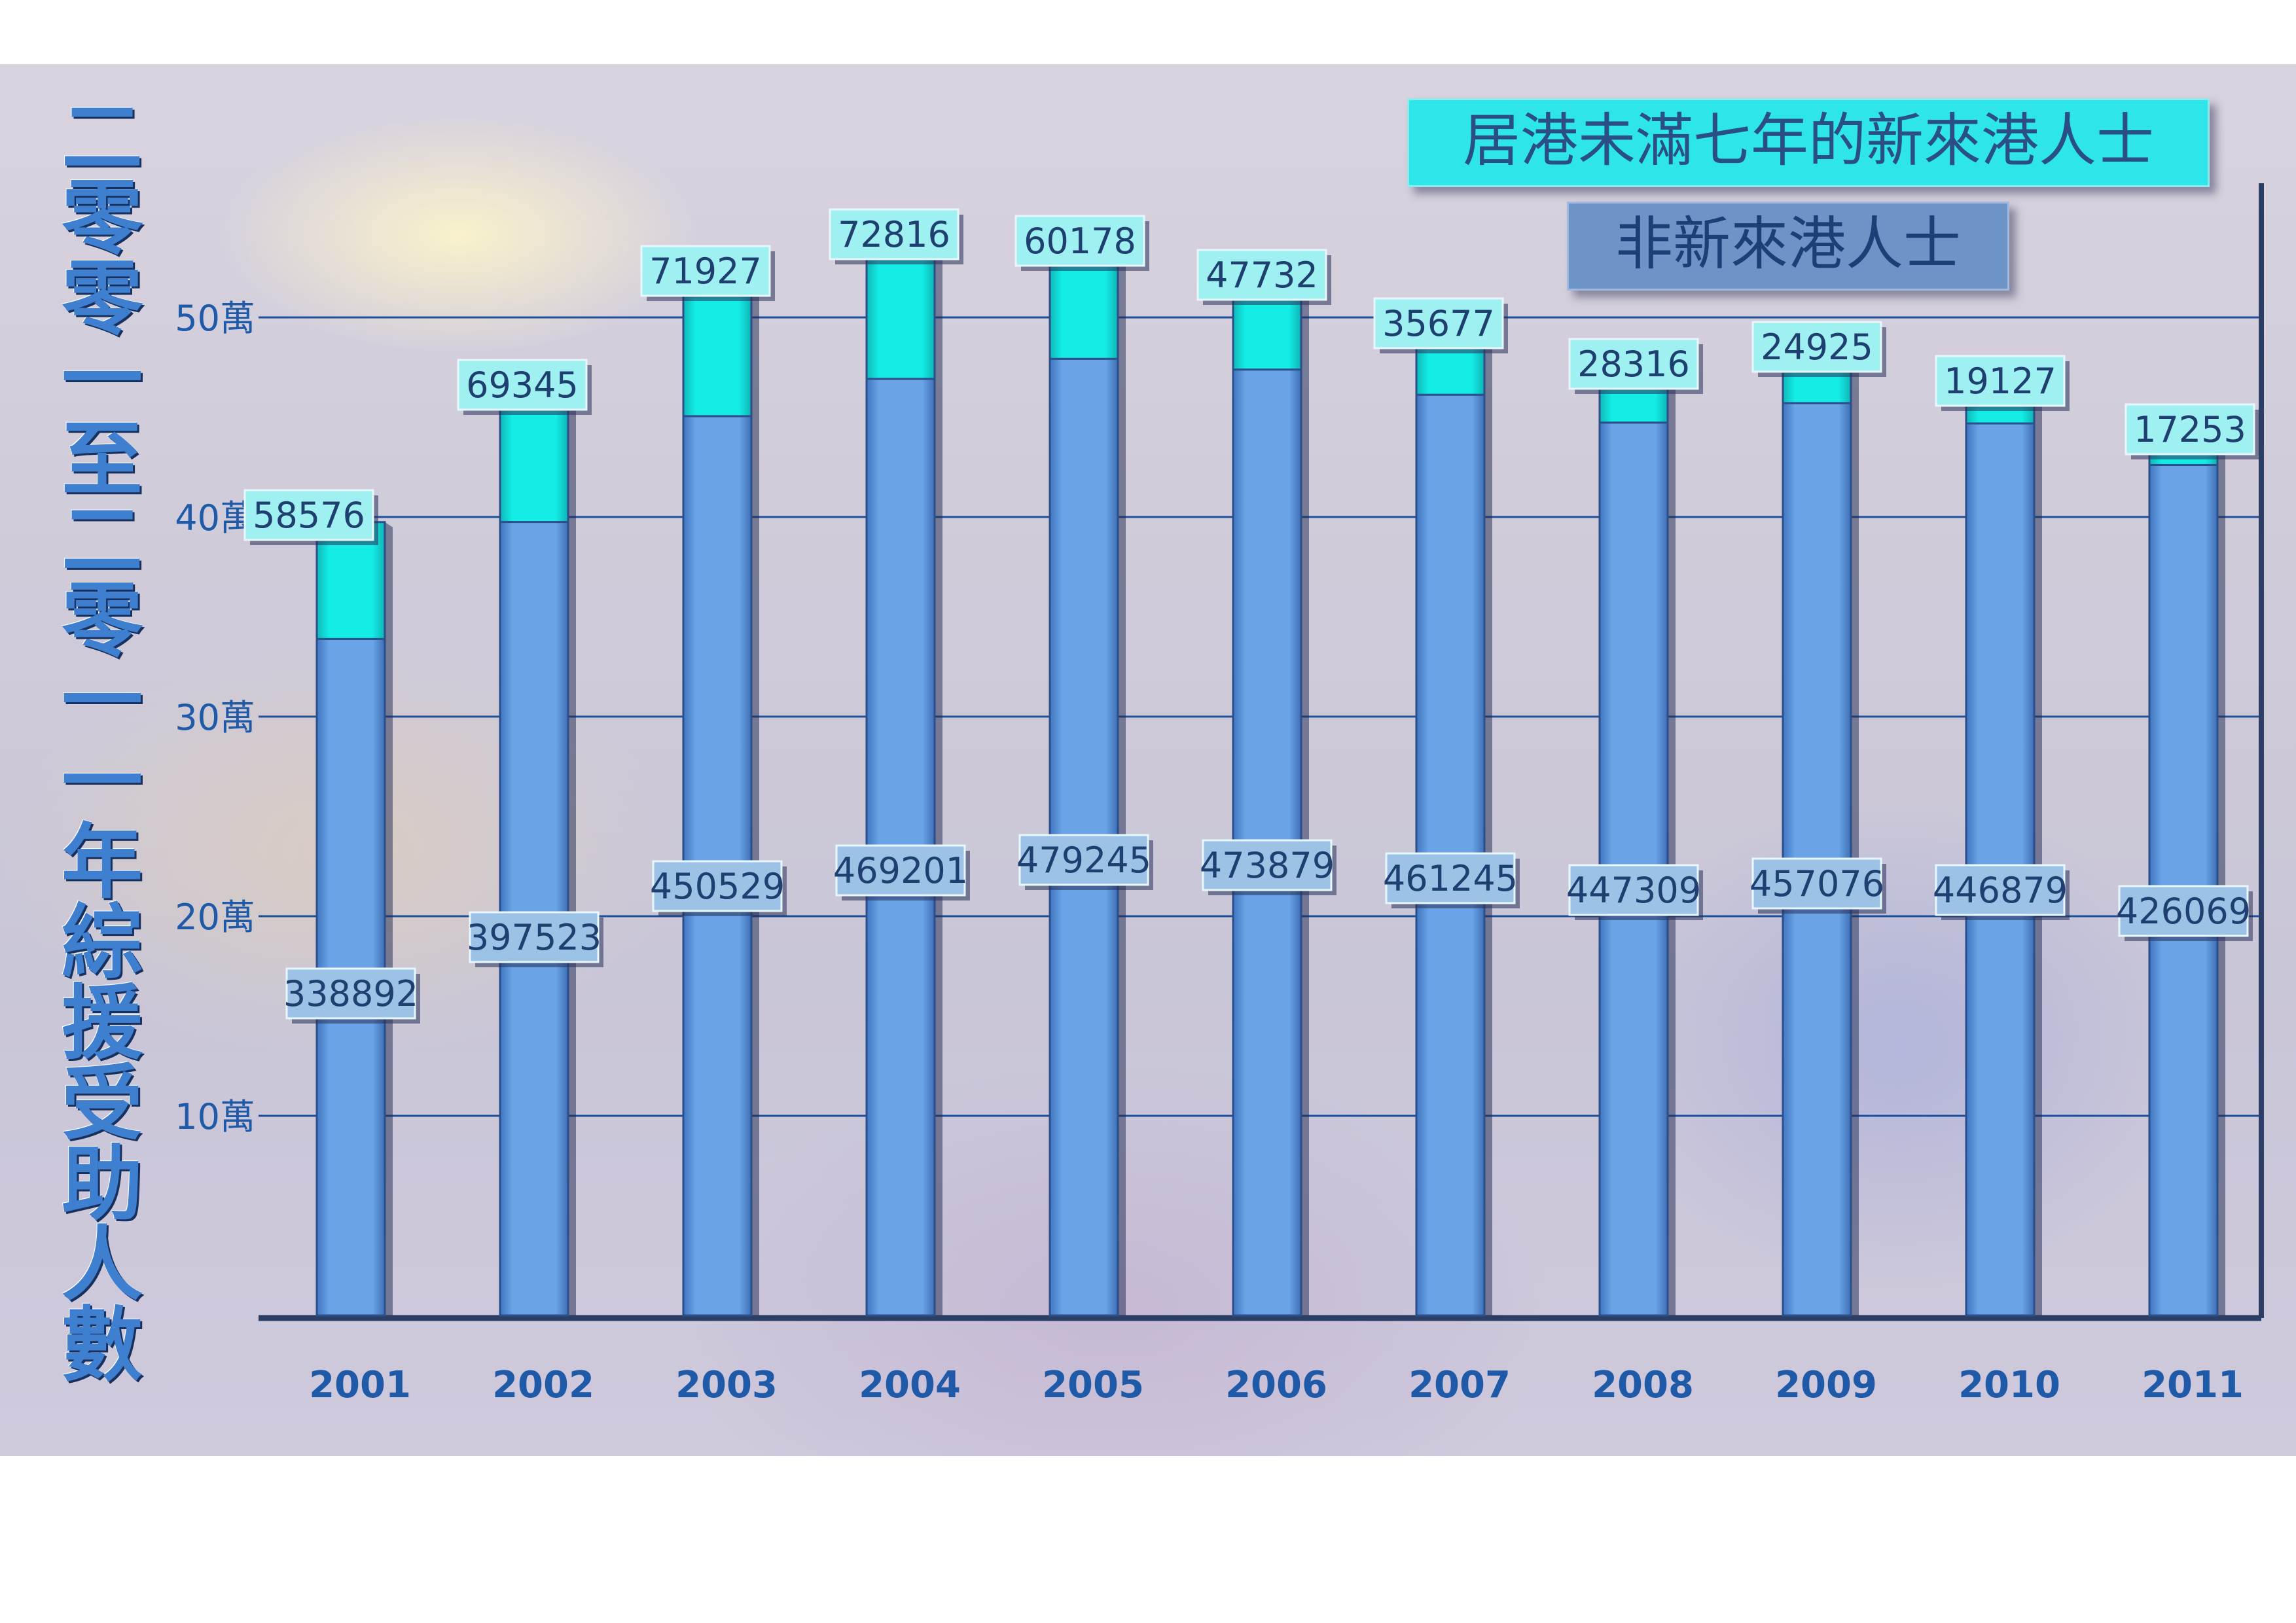 This screenshot has height=1623, width=2296. What do you see at coordinates (543, 1385) in the screenshot?
I see `x-tick-label: 2002` at bounding box center [543, 1385].